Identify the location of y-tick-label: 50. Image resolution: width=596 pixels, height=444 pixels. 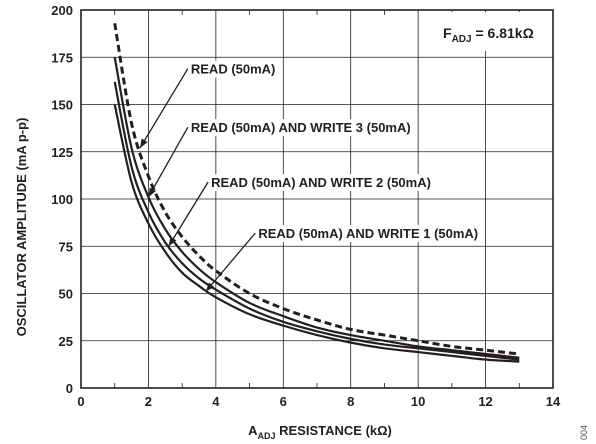
(66, 294).